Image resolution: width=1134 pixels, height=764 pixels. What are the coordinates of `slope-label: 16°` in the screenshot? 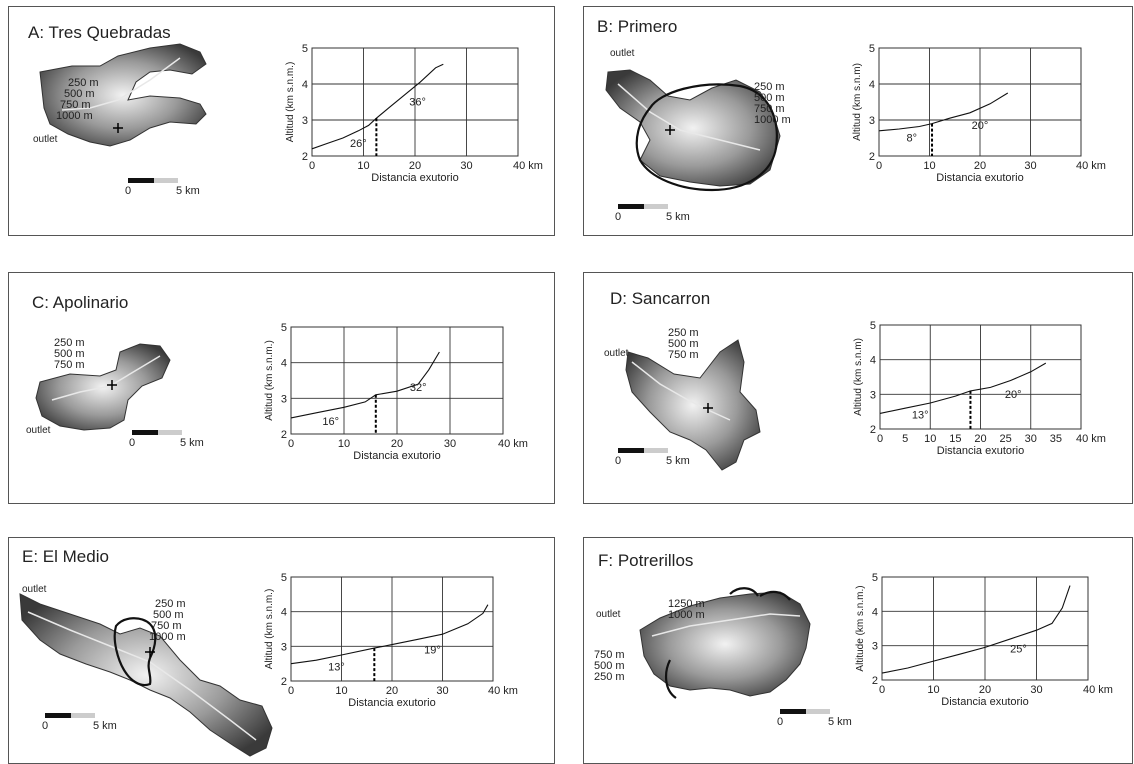 It's located at (330, 422).